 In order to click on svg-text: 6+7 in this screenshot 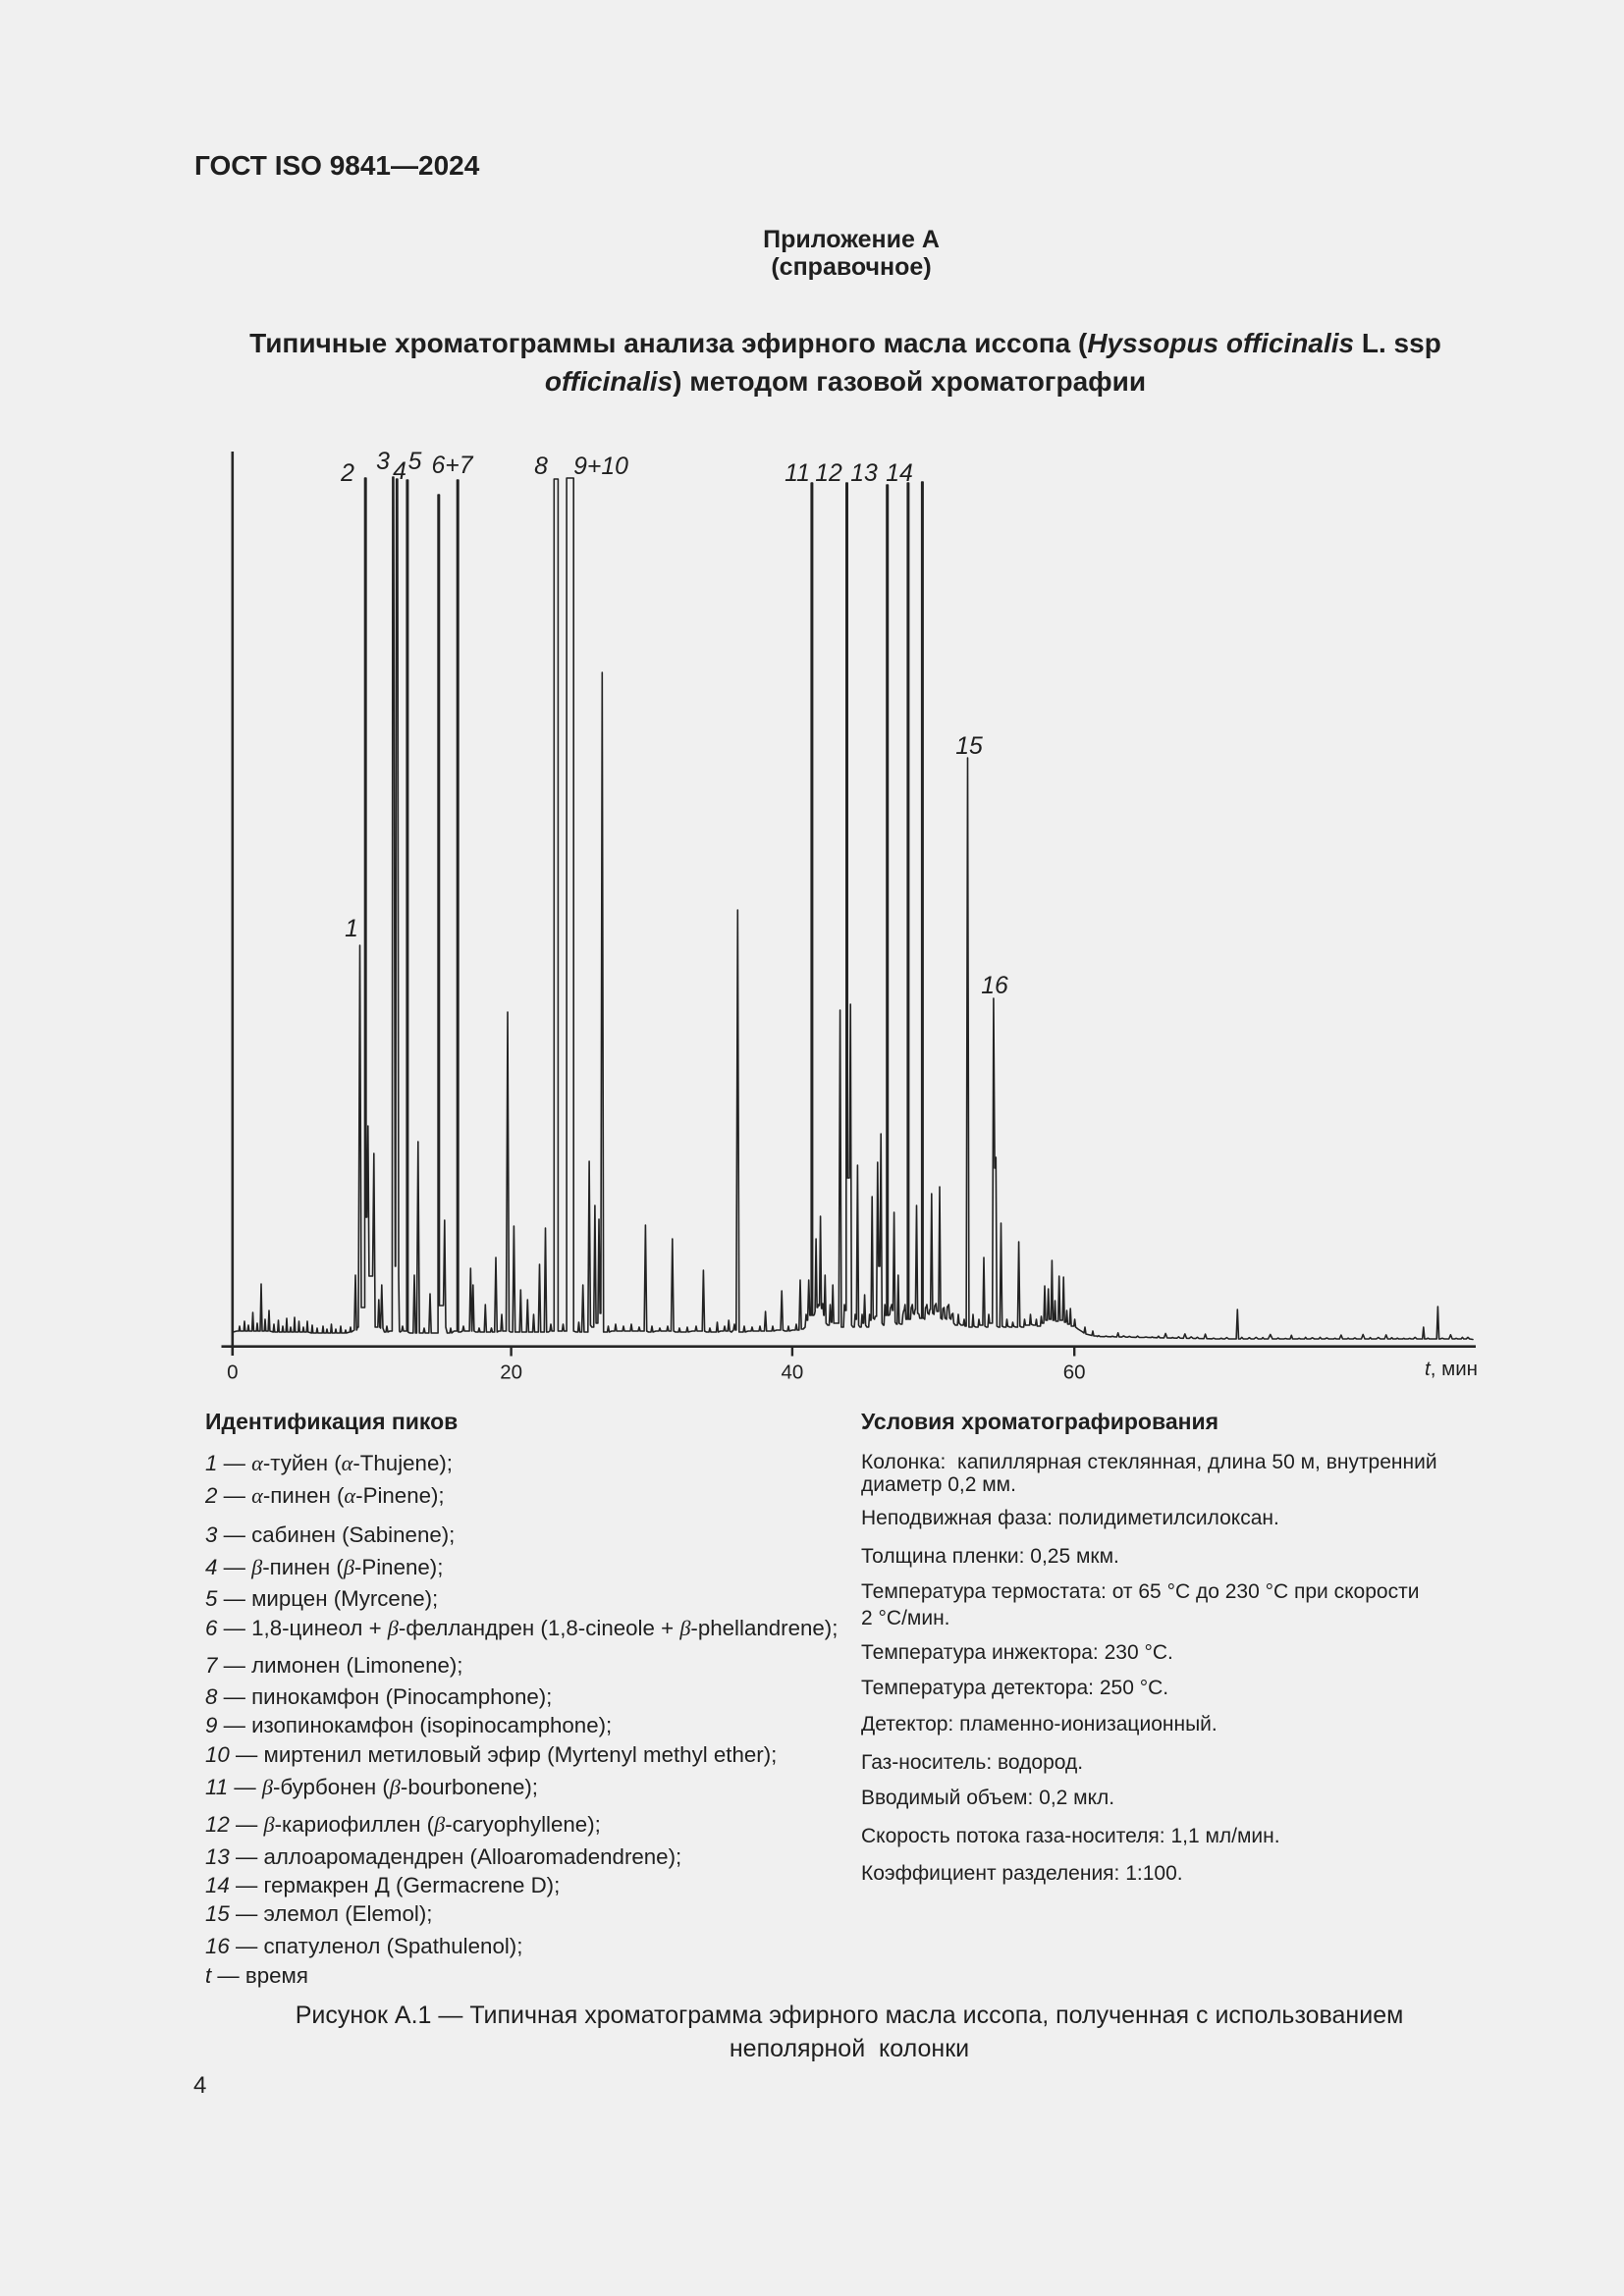, I will do `click(452, 466)`.